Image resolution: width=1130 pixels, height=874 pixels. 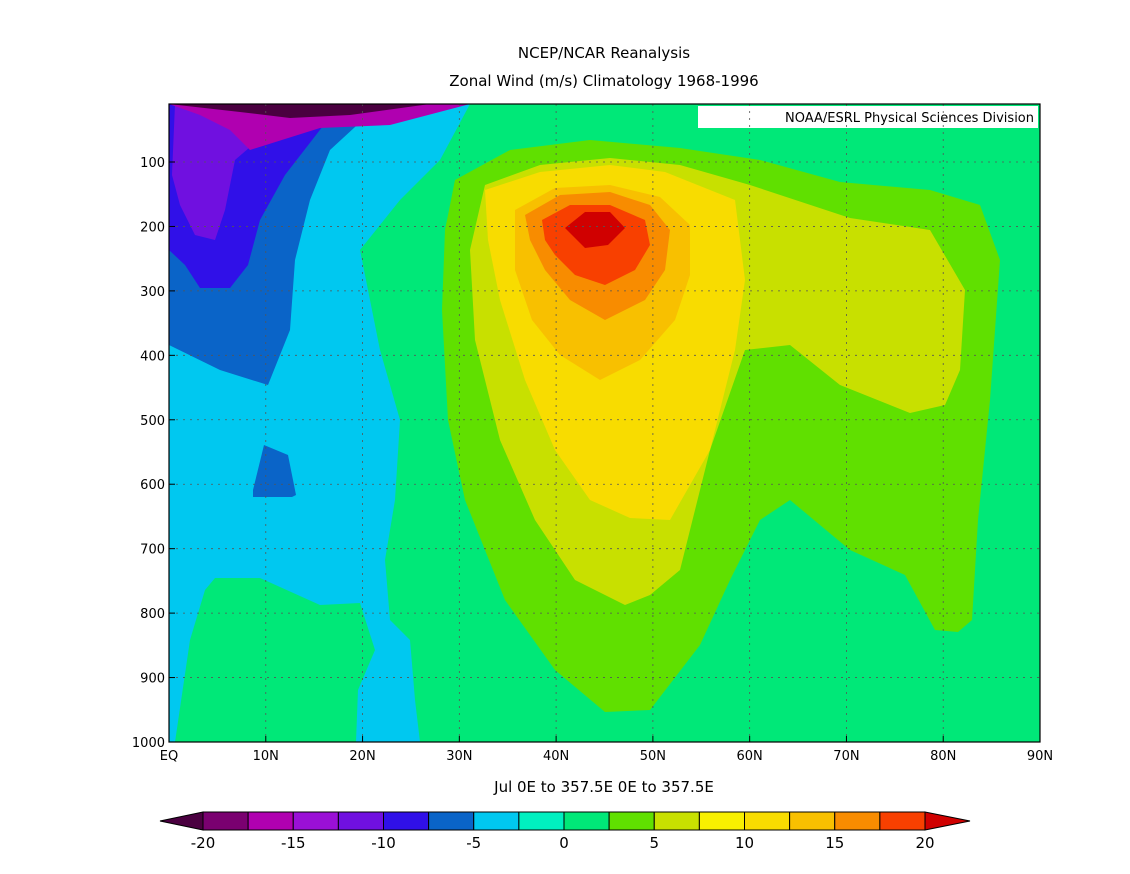 I want to click on colorbar, so click(x=565, y=821).